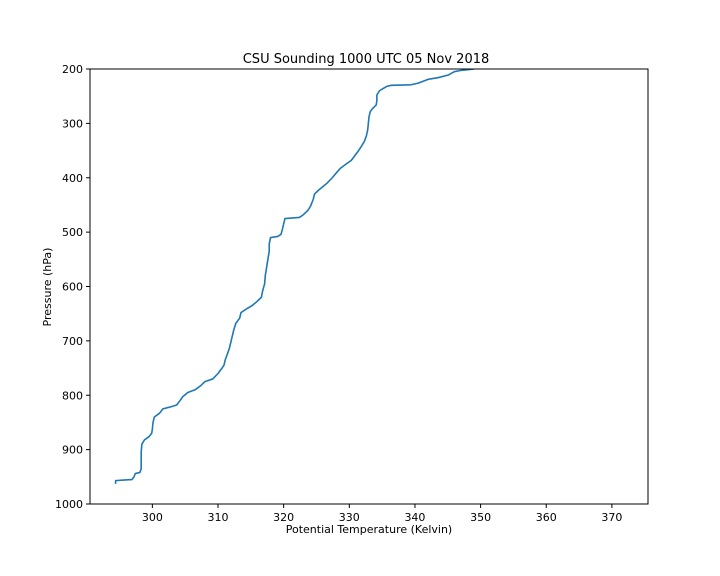 The image size is (720, 576). I want to click on x-axis: 300 310 320 330 340 350 360 370, so click(382, 514).